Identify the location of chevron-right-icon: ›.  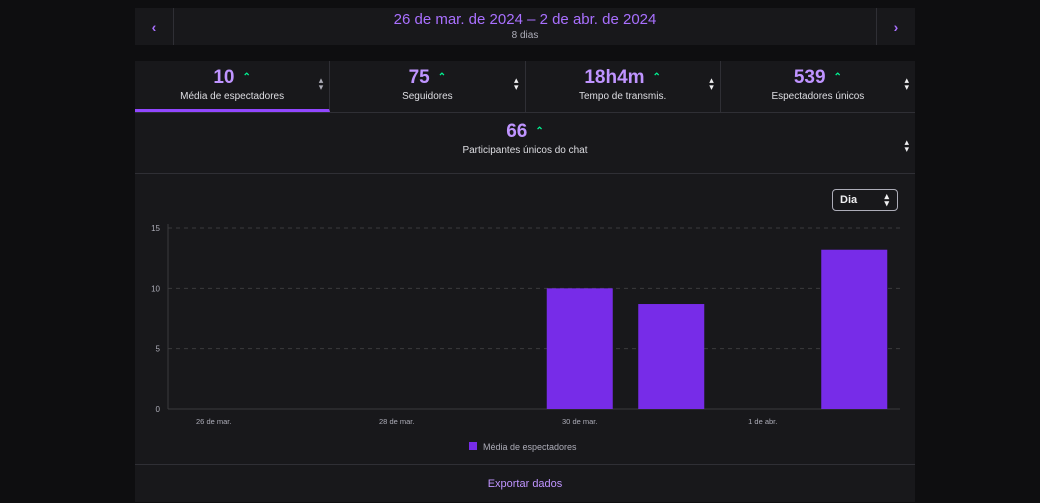
(896, 26).